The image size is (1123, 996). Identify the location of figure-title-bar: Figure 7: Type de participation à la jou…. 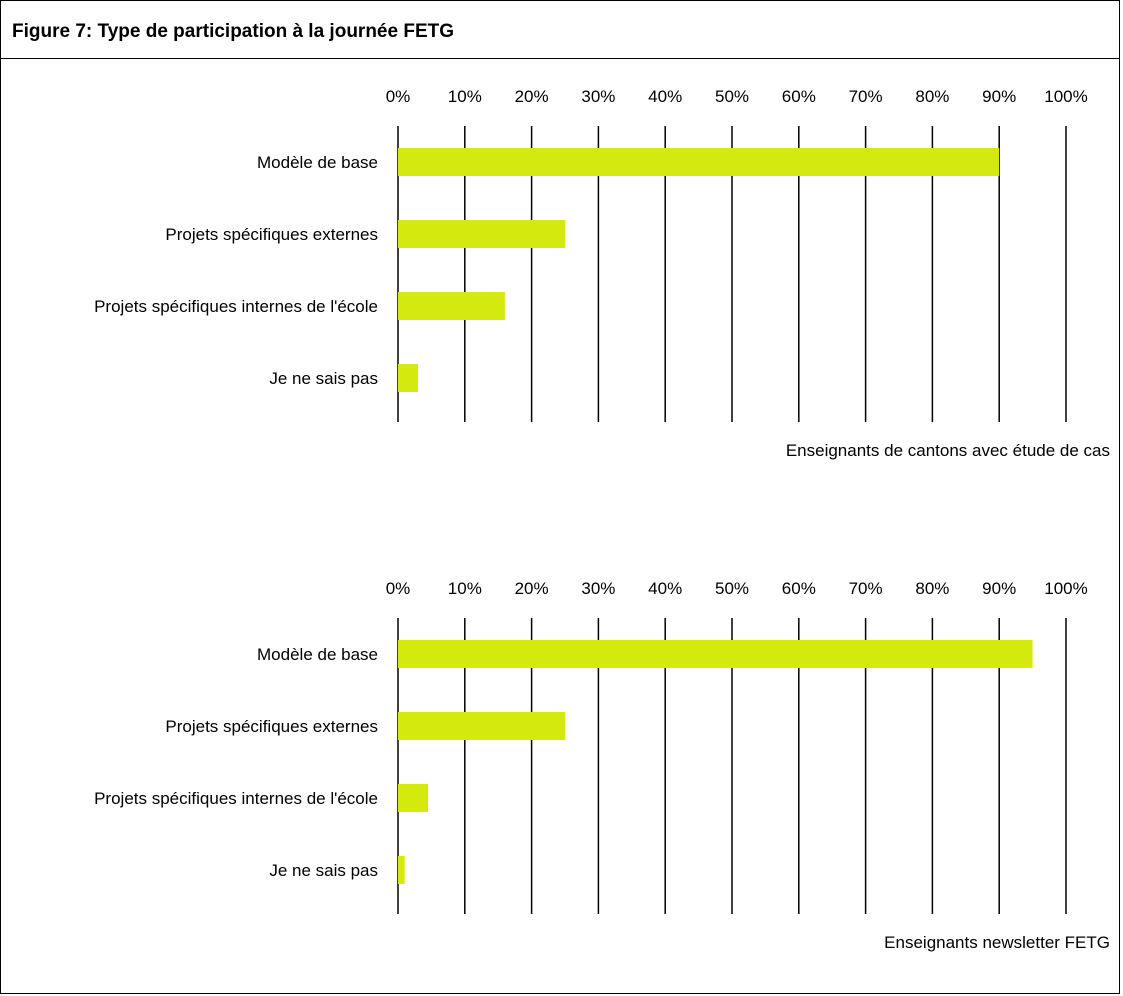
(560, 30).